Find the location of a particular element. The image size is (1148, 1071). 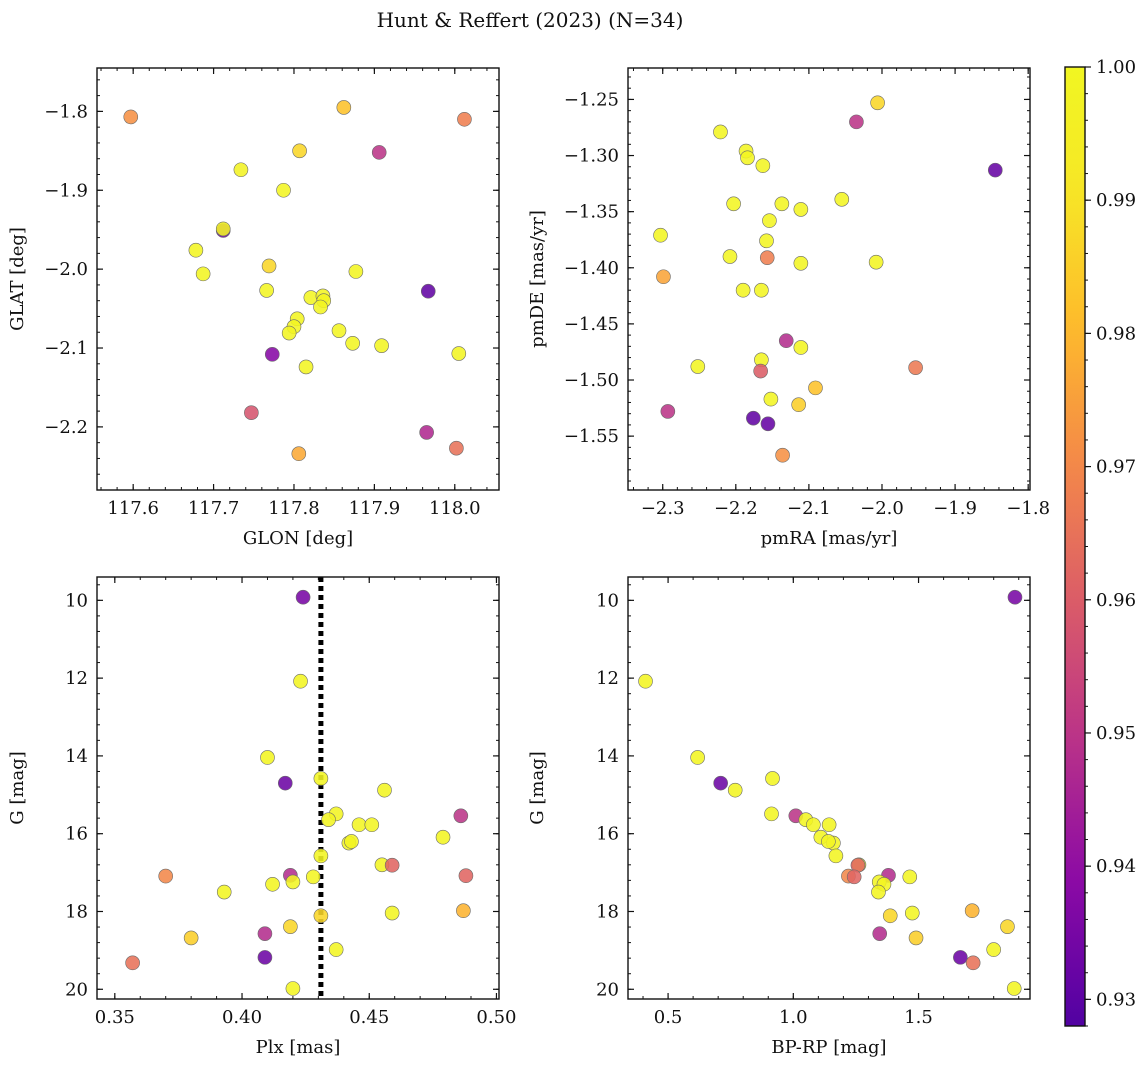

y-tick-label: −2.1 is located at coordinates (66, 348).